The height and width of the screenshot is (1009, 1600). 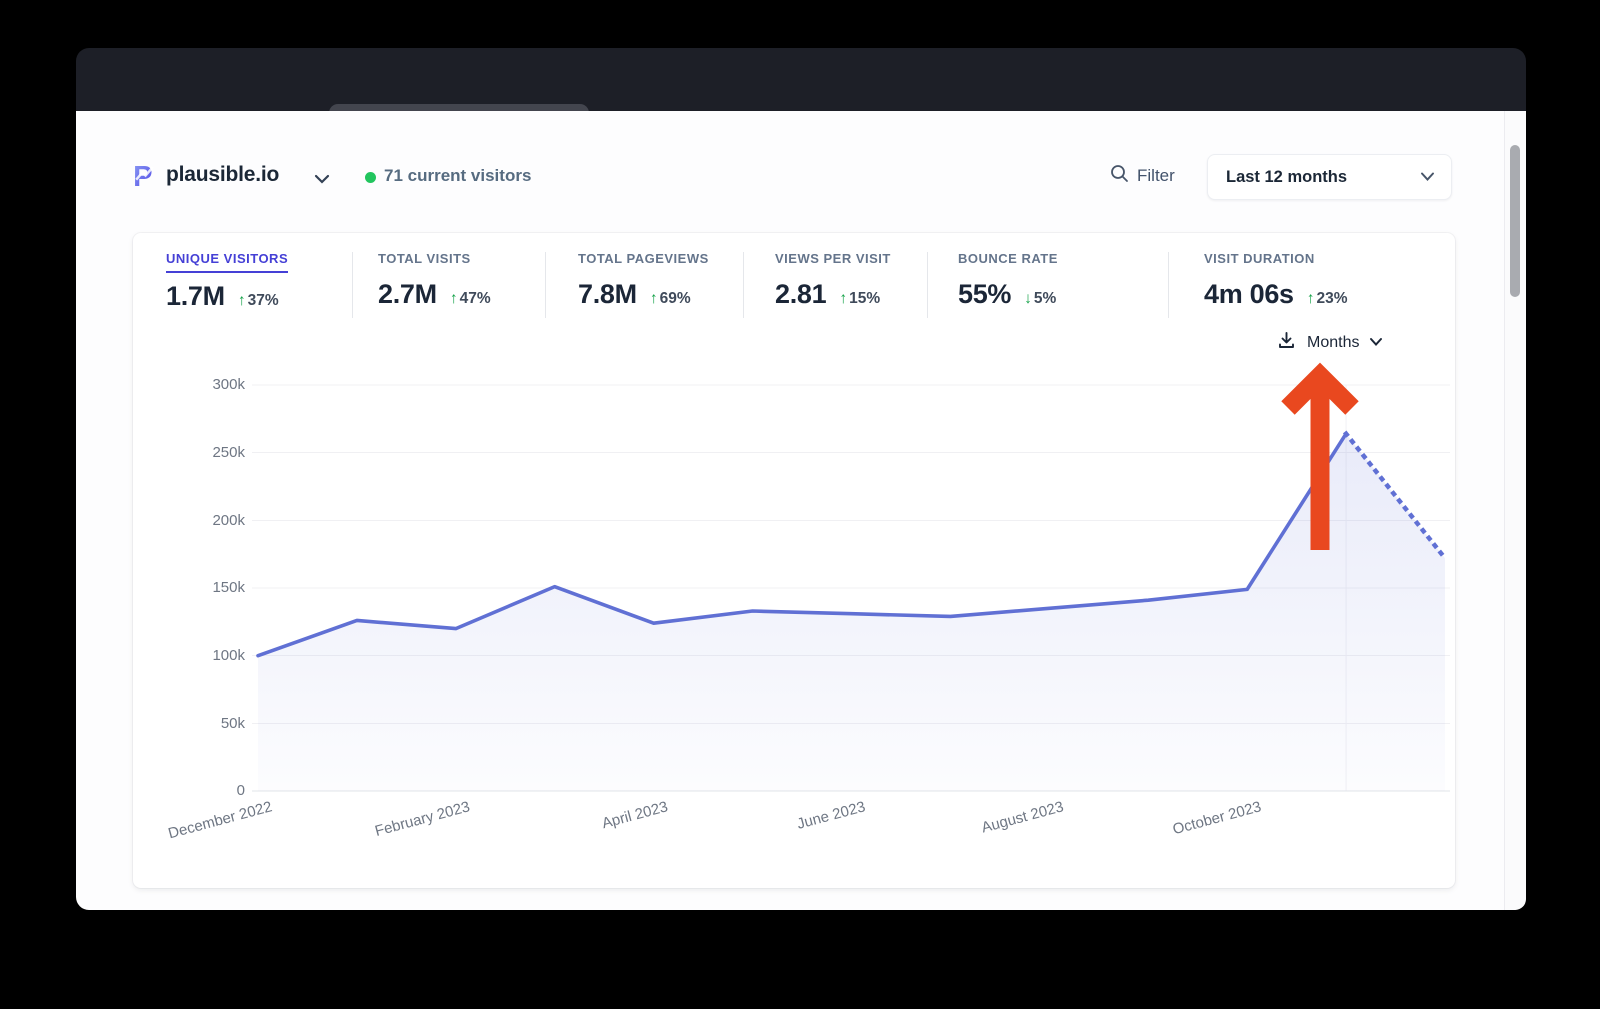 I want to click on metric-value: 55%, so click(x=985, y=294).